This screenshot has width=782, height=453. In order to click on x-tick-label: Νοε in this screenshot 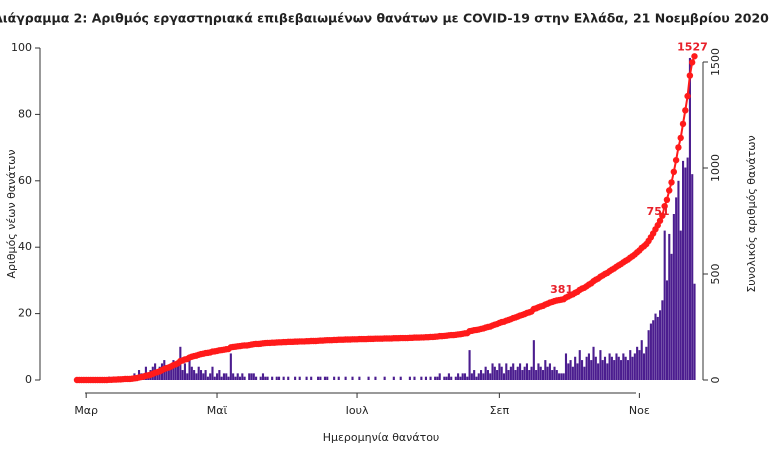, I will do `click(639, 410)`.